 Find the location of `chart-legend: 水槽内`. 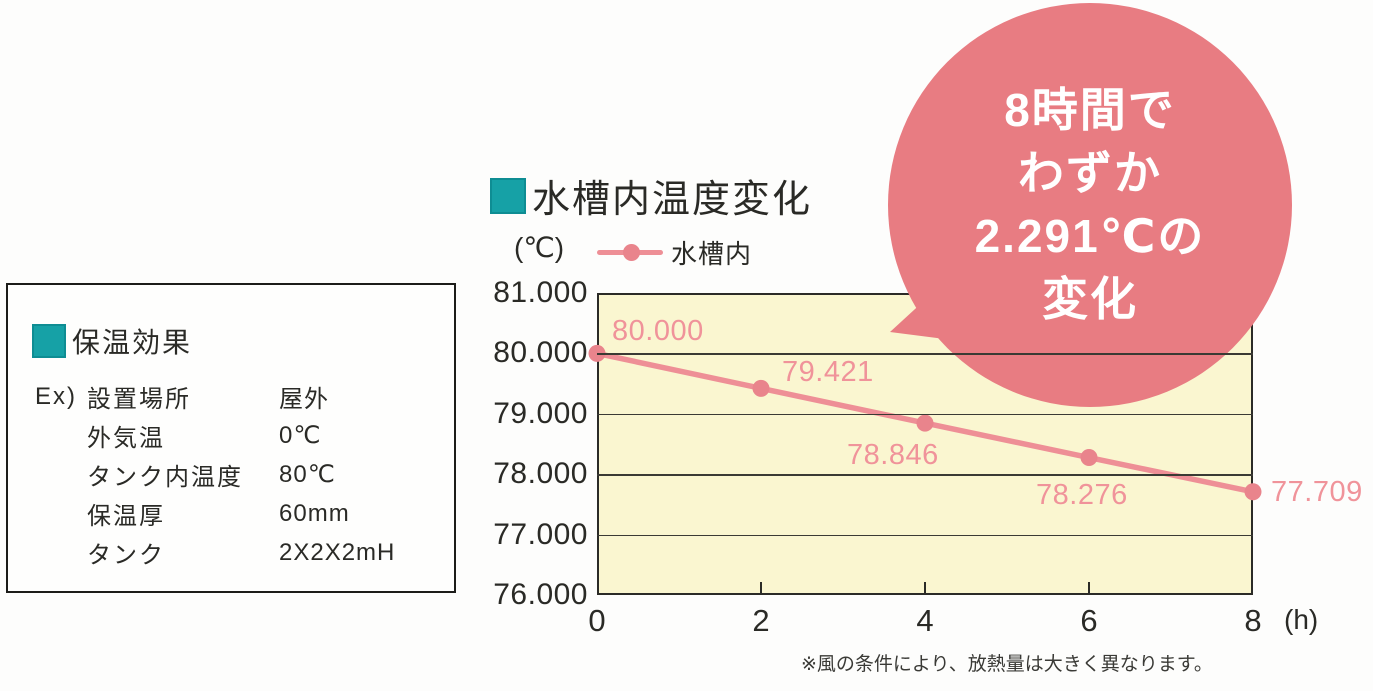

chart-legend: 水槽内 is located at coordinates (674, 252).